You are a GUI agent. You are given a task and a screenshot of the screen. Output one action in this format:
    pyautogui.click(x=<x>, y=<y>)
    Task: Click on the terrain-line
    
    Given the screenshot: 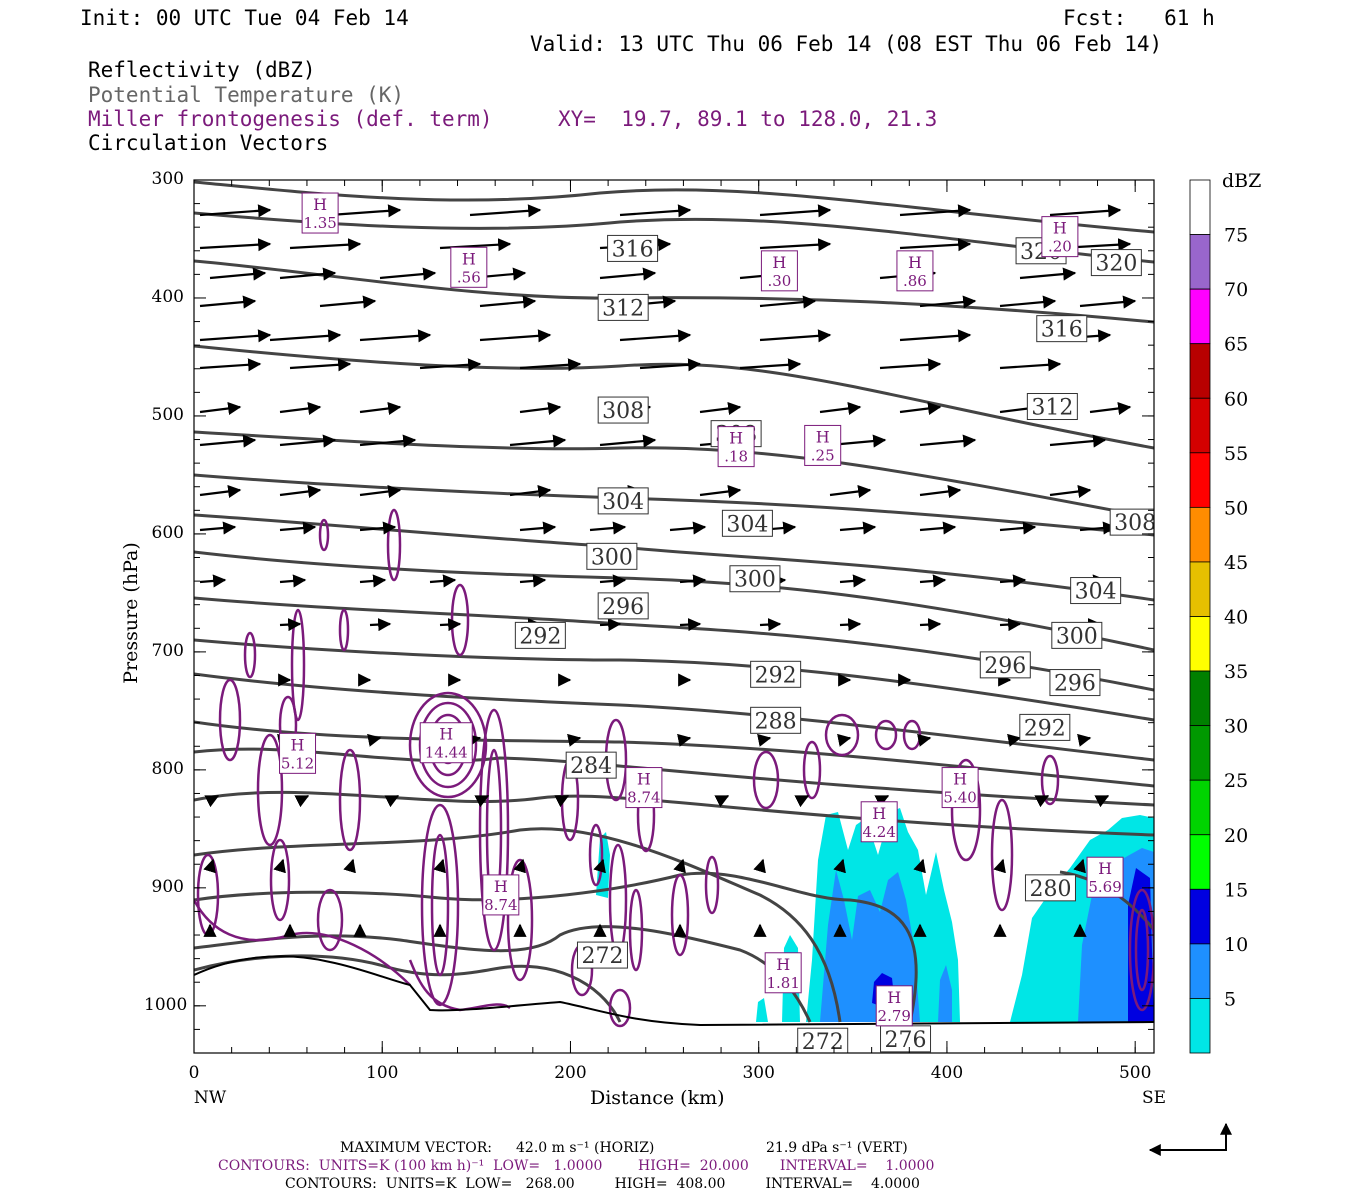 What is the action you would take?
    pyautogui.click(x=674, y=991)
    